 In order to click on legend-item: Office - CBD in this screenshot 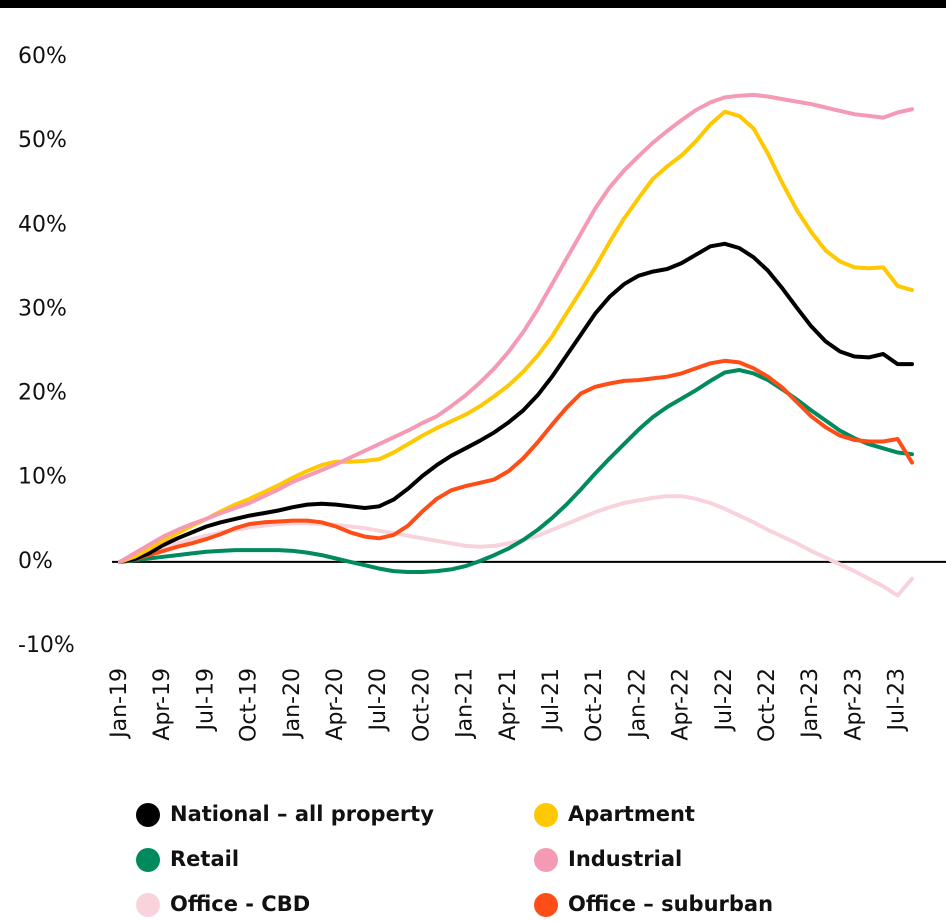, I will do `click(223, 904)`.